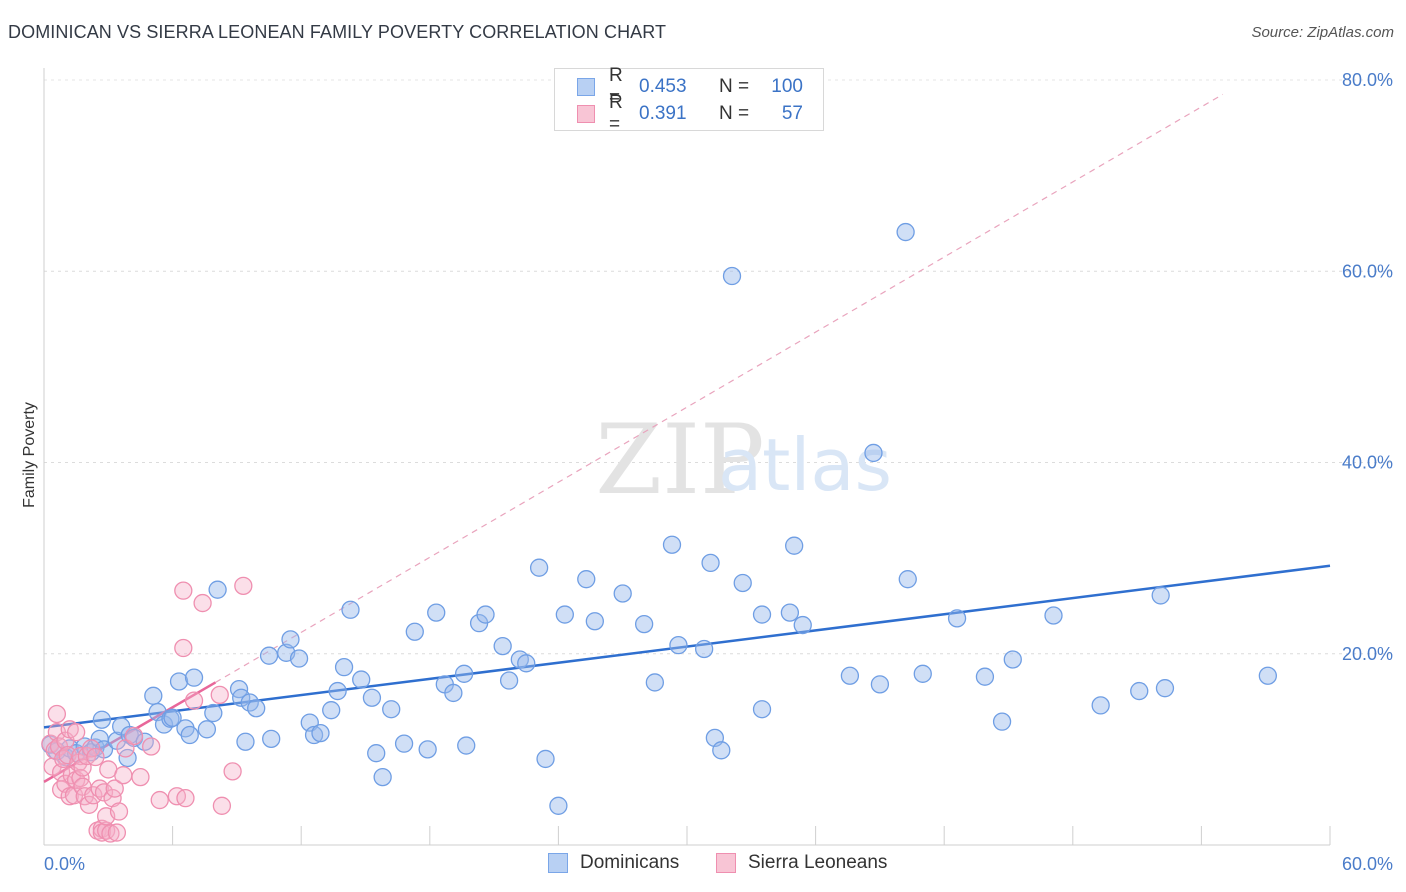  I want to click on correlation-legend: R = 0.453 N = 100 R = 0.391 N = 57, so click(689, 100).